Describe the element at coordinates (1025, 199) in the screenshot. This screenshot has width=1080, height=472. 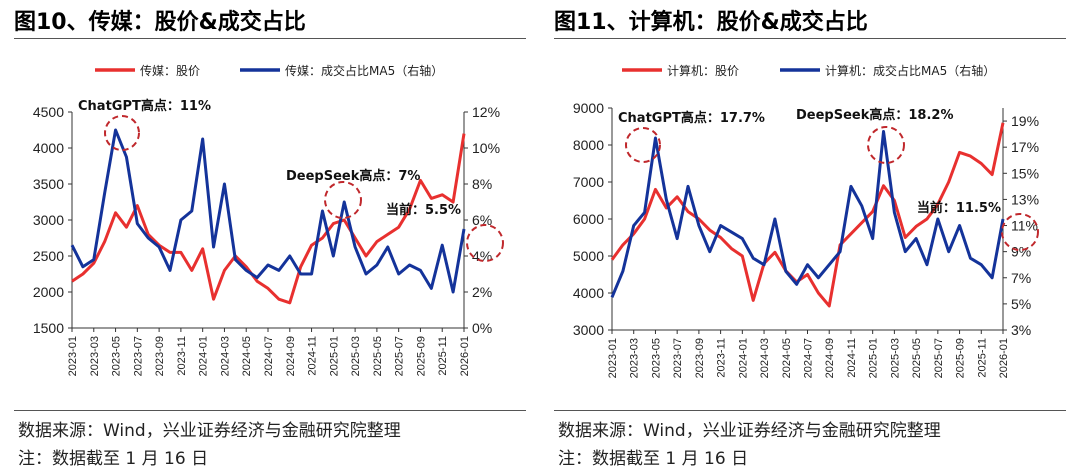
I see `right-tick-label: 13%` at that location.